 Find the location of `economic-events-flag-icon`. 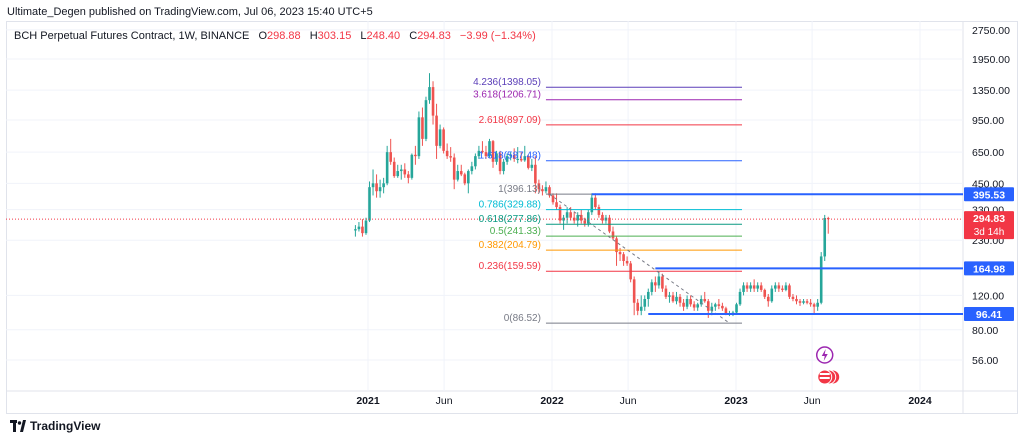

economic-events-flag-icon is located at coordinates (829, 377).